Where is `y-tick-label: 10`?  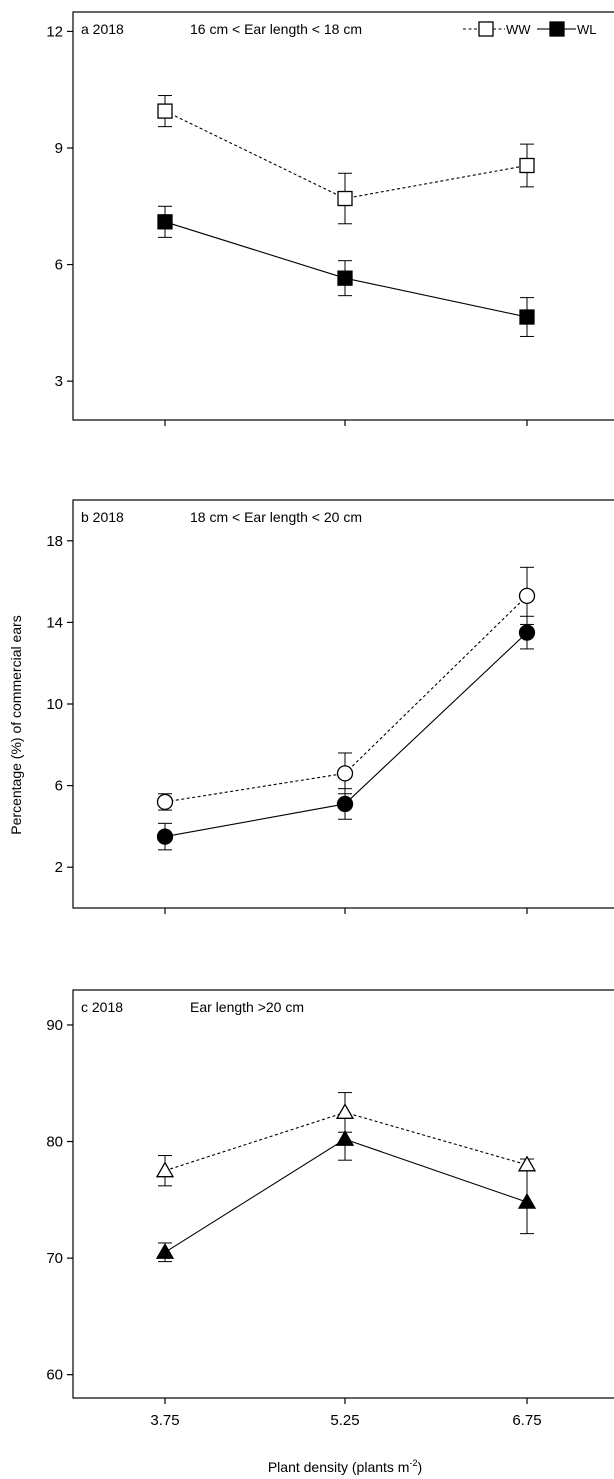 y-tick-label: 10 is located at coordinates (54, 704).